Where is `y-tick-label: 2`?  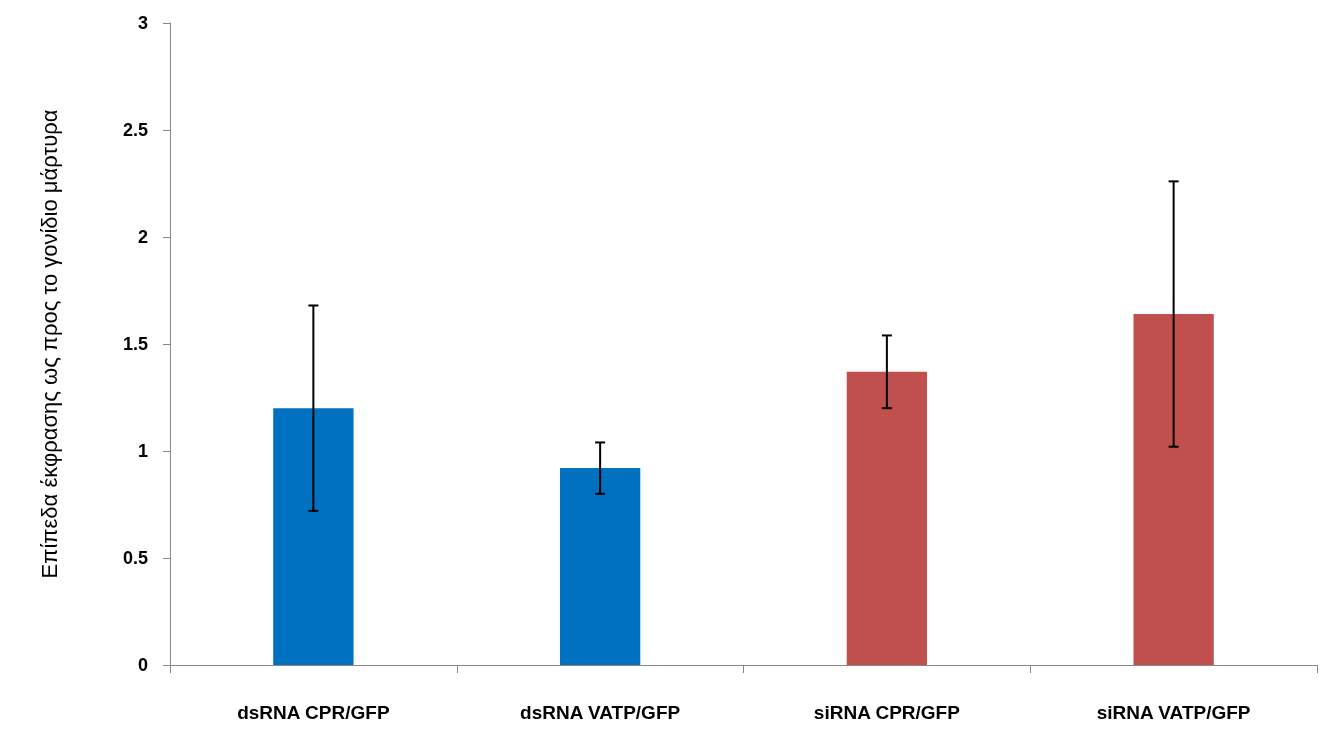 y-tick-label: 2 is located at coordinates (142, 237).